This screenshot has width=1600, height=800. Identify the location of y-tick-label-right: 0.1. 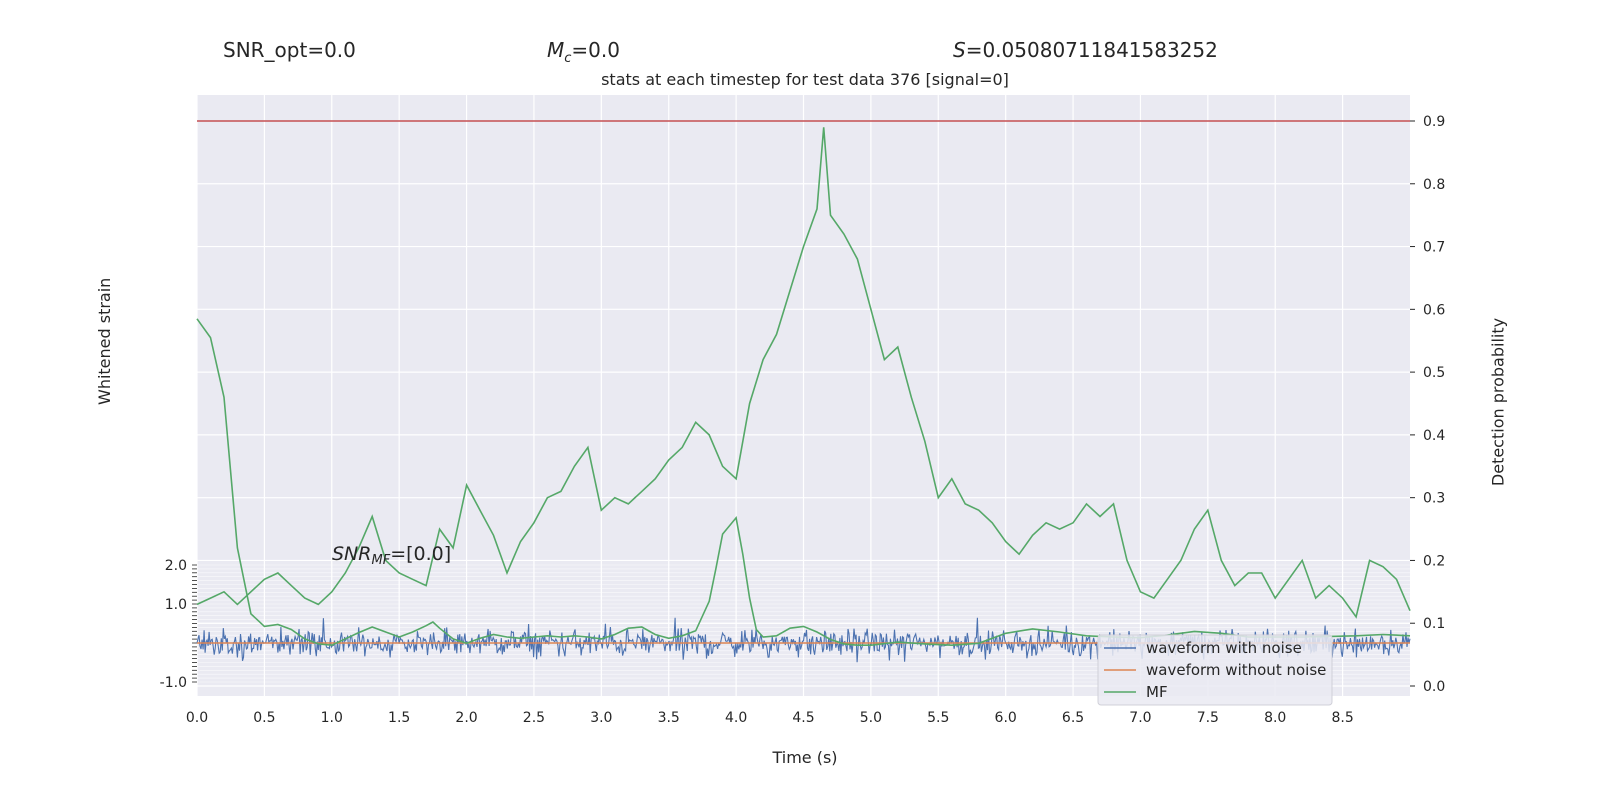
(1434, 624).